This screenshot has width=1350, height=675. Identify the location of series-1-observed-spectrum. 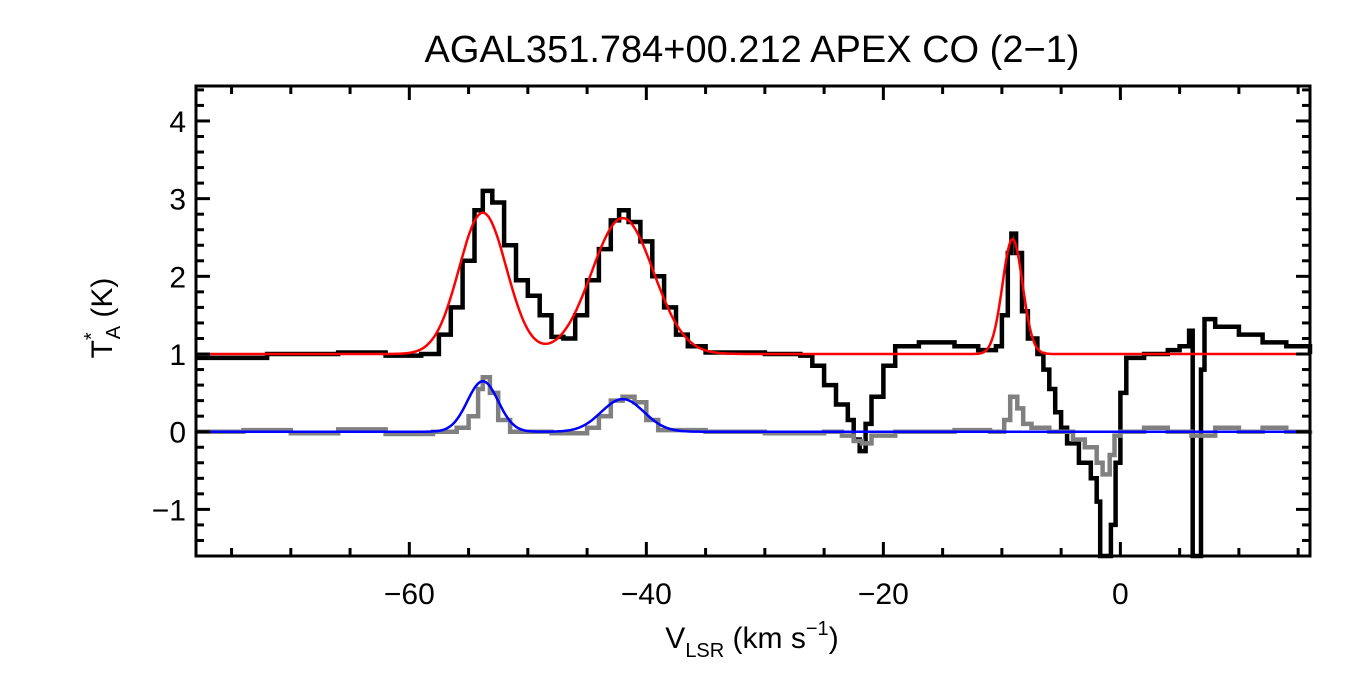
(754, 426).